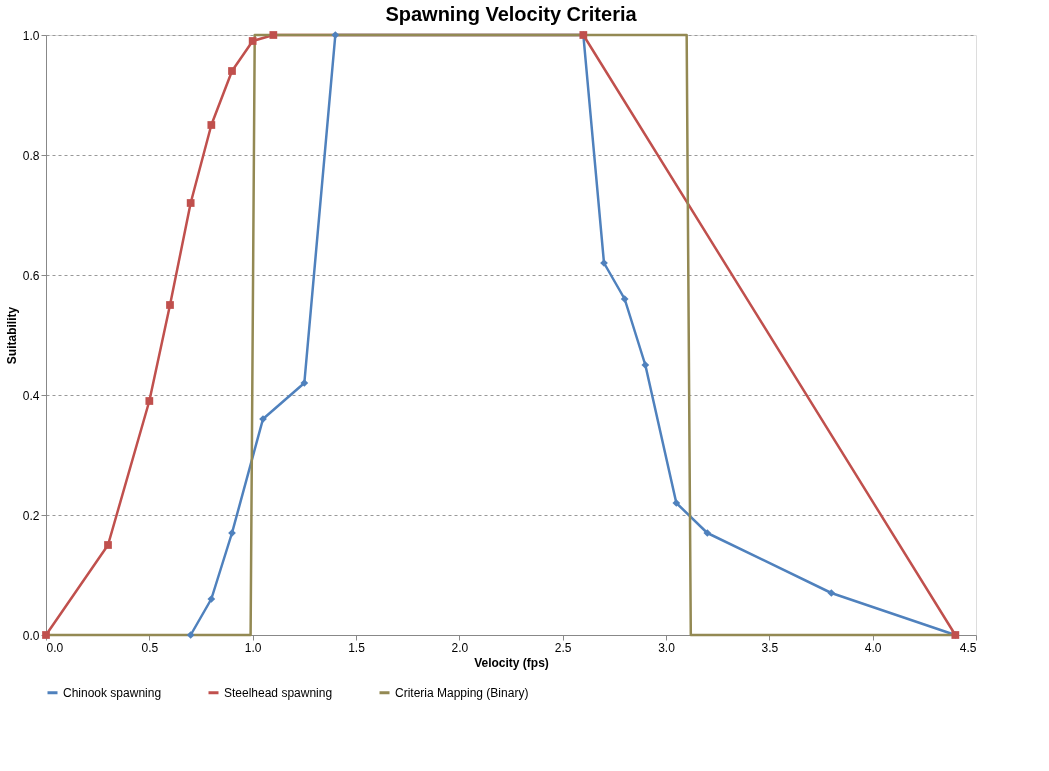 The width and height of the screenshot is (1049, 771). What do you see at coordinates (460, 647) in the screenshot?
I see `x-tick-label: 2.0` at bounding box center [460, 647].